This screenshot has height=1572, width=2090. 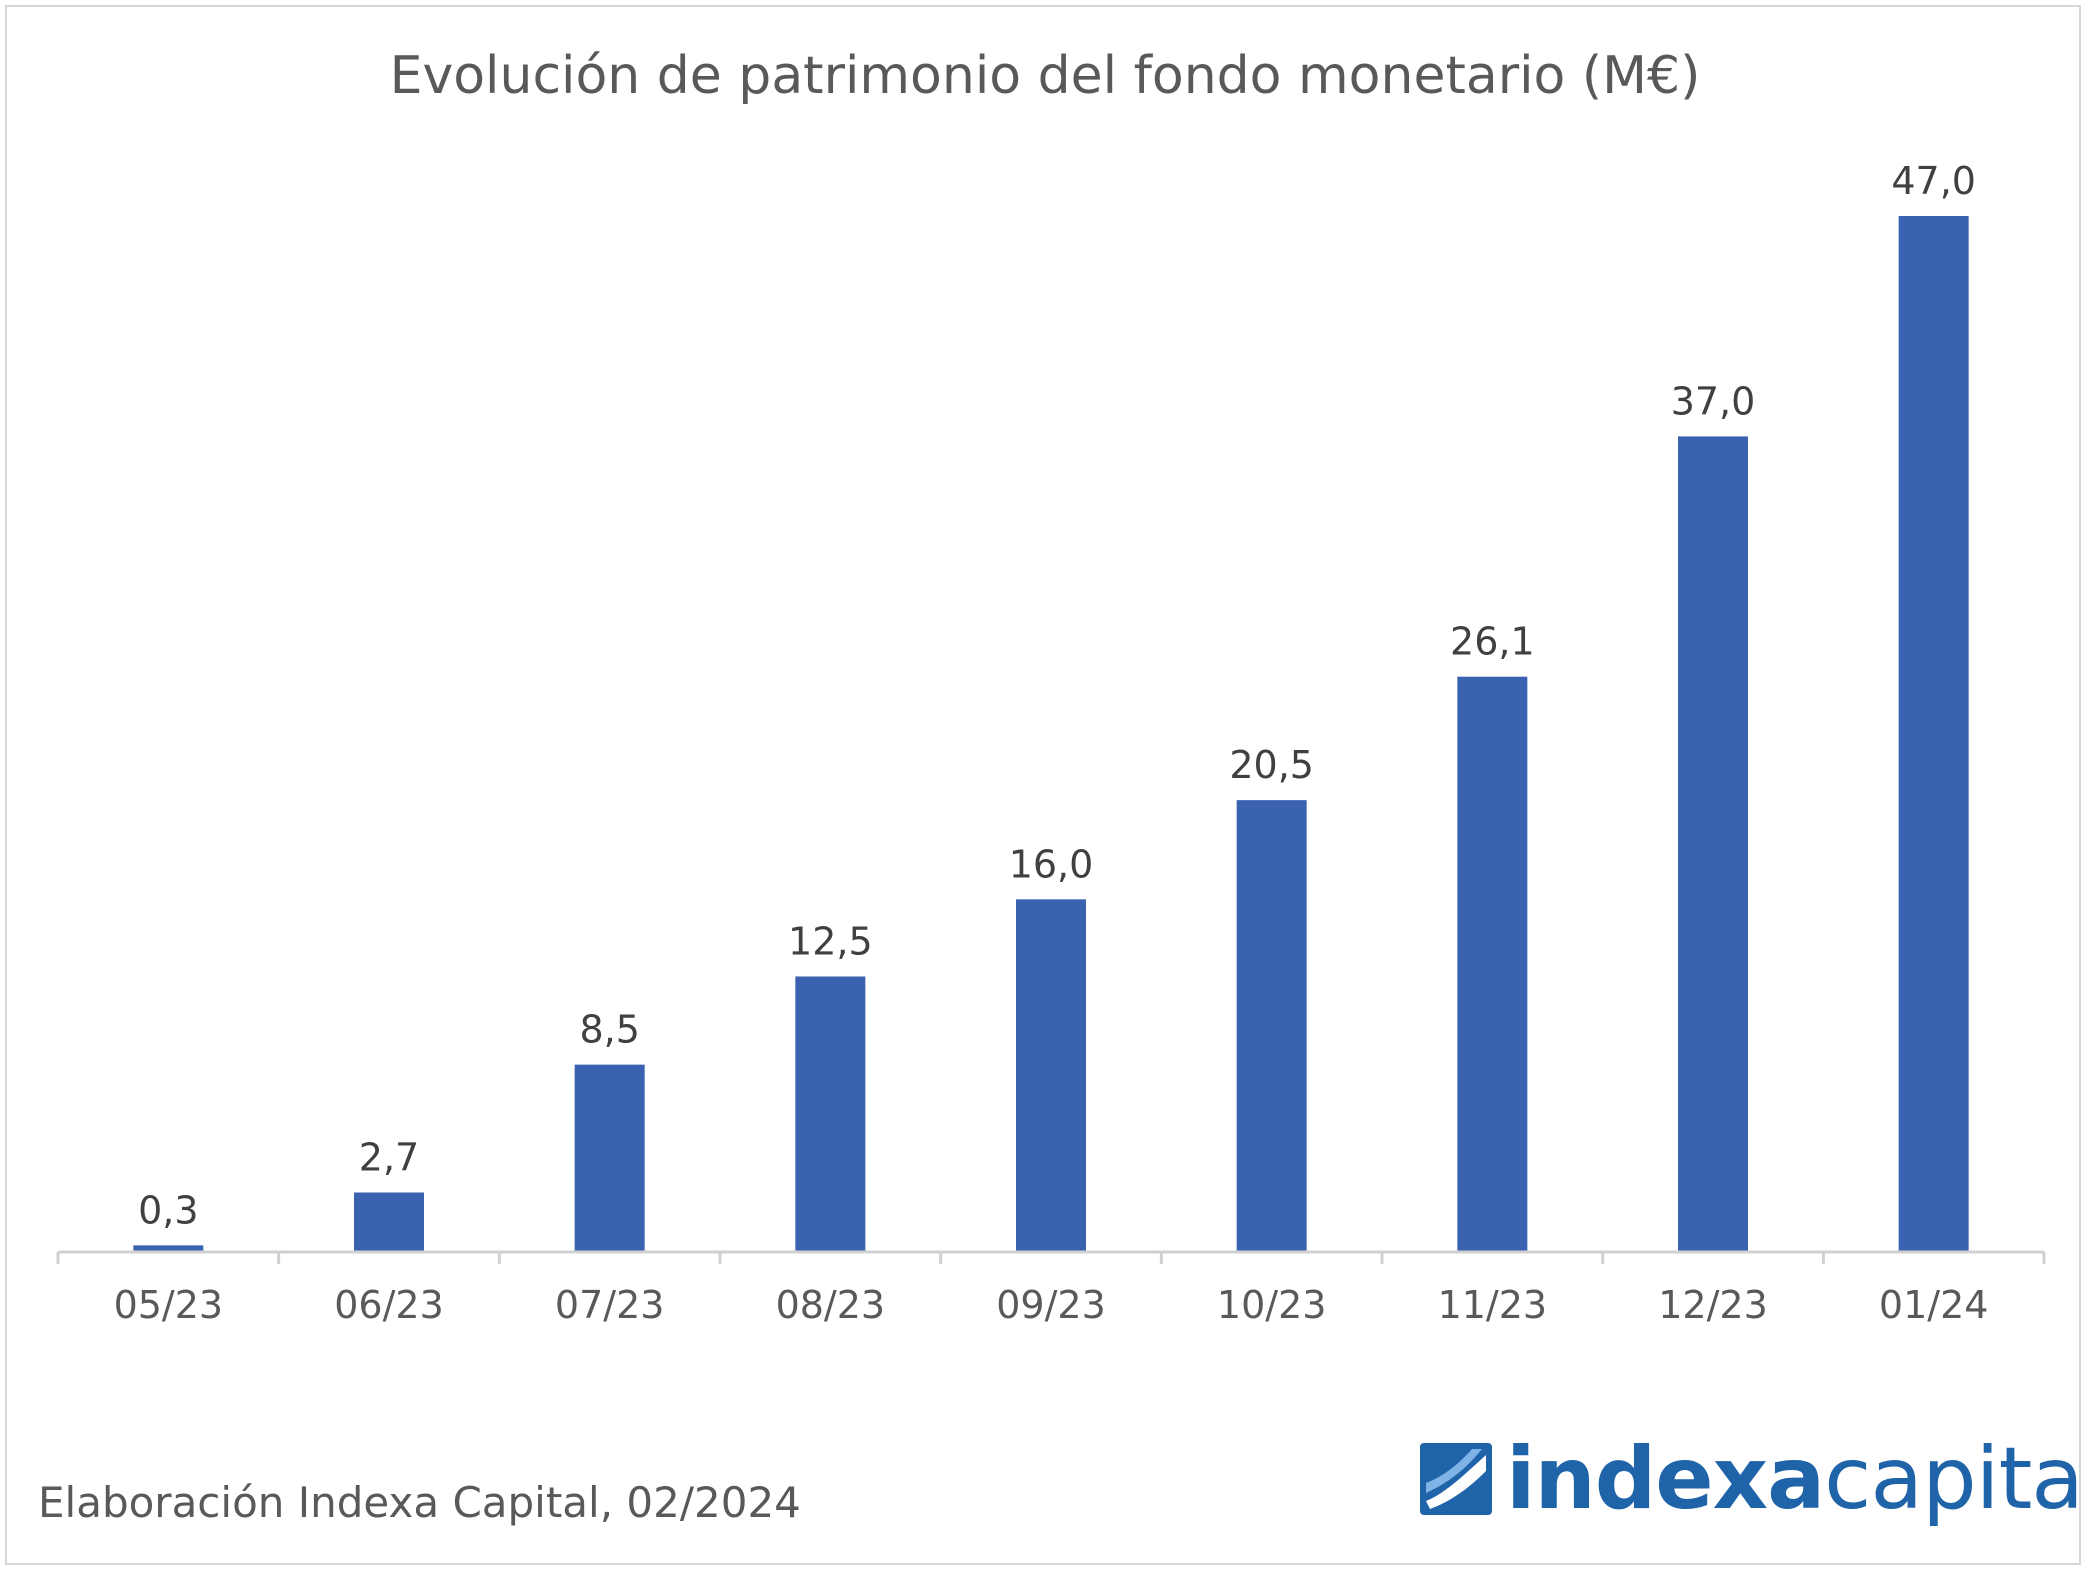 I want to click on data-label: 16,0, so click(x=1051, y=864).